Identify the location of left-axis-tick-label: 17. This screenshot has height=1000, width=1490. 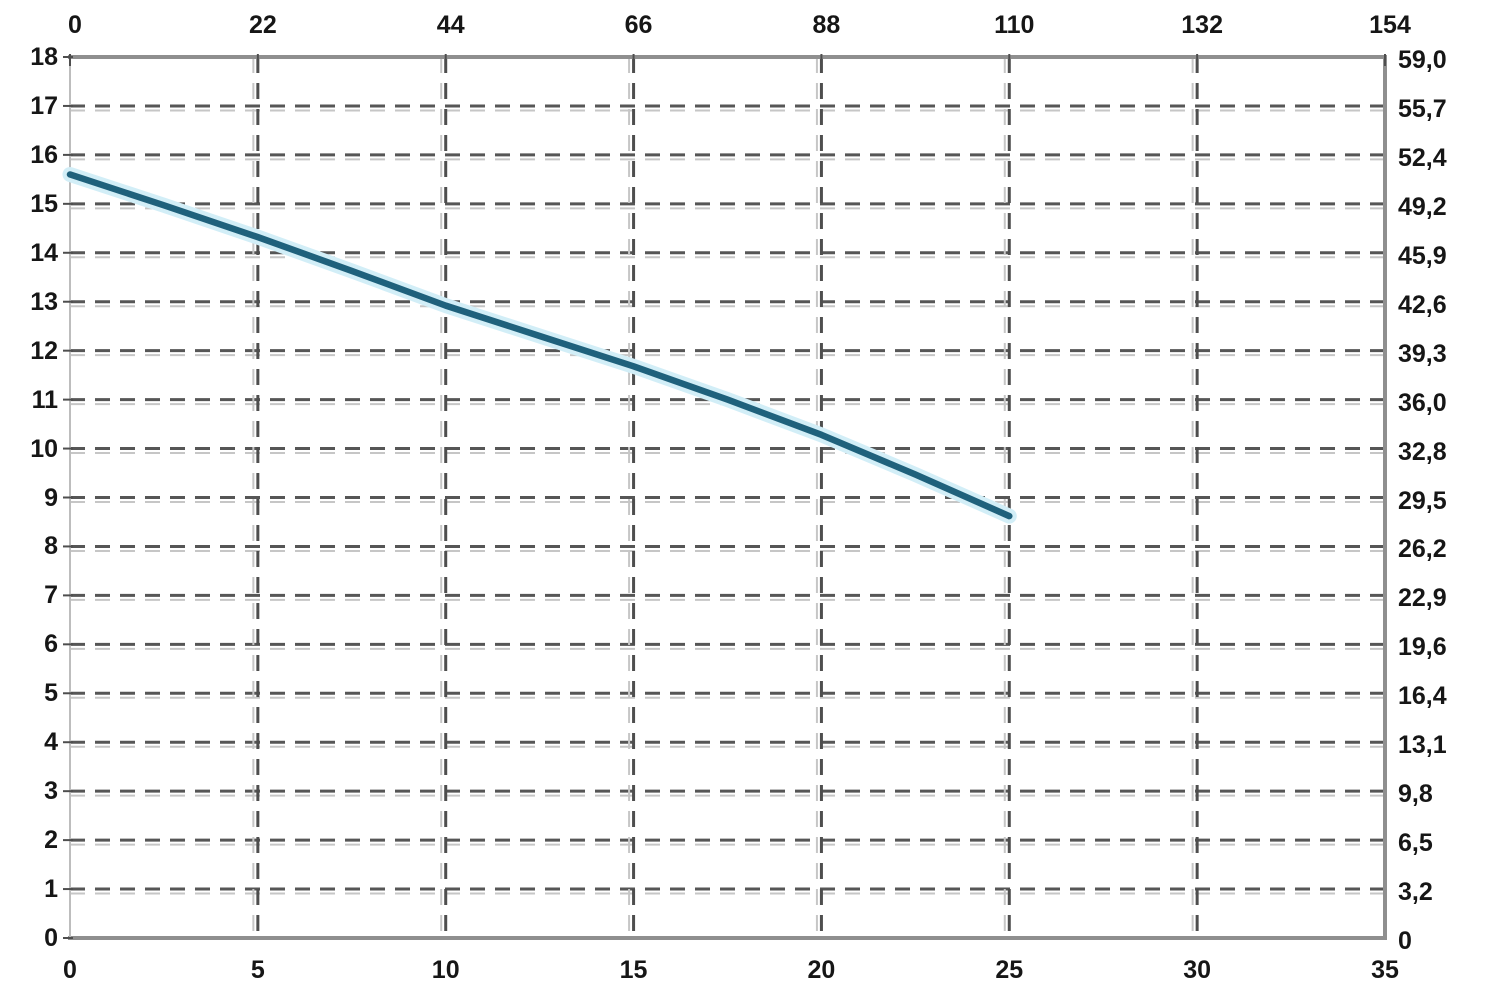
(44, 105).